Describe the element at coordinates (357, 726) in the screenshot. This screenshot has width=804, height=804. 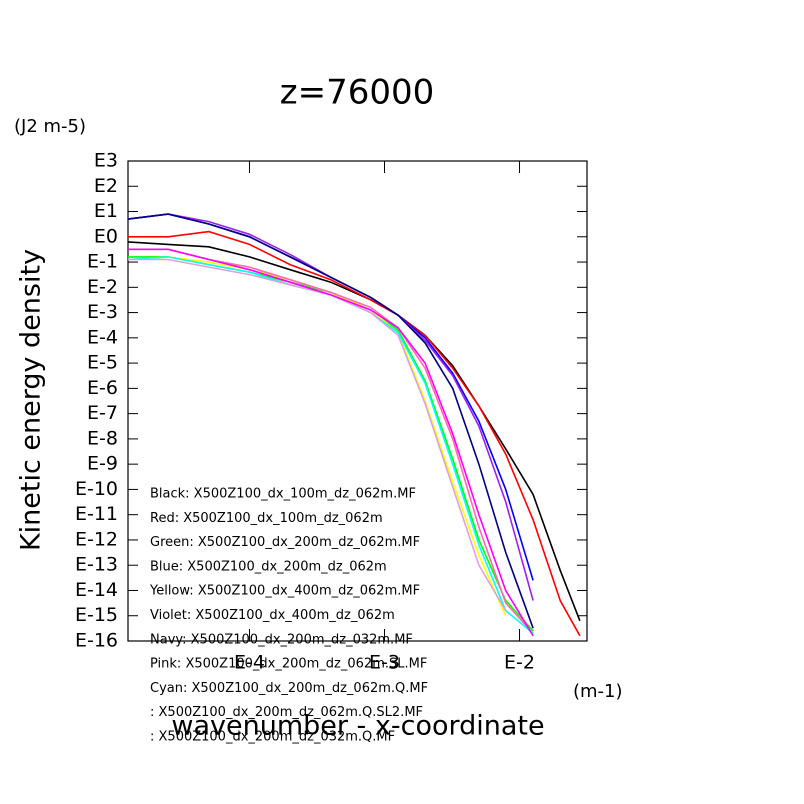
I see `x-axis-label: wavenumber - x-coordinate` at that location.